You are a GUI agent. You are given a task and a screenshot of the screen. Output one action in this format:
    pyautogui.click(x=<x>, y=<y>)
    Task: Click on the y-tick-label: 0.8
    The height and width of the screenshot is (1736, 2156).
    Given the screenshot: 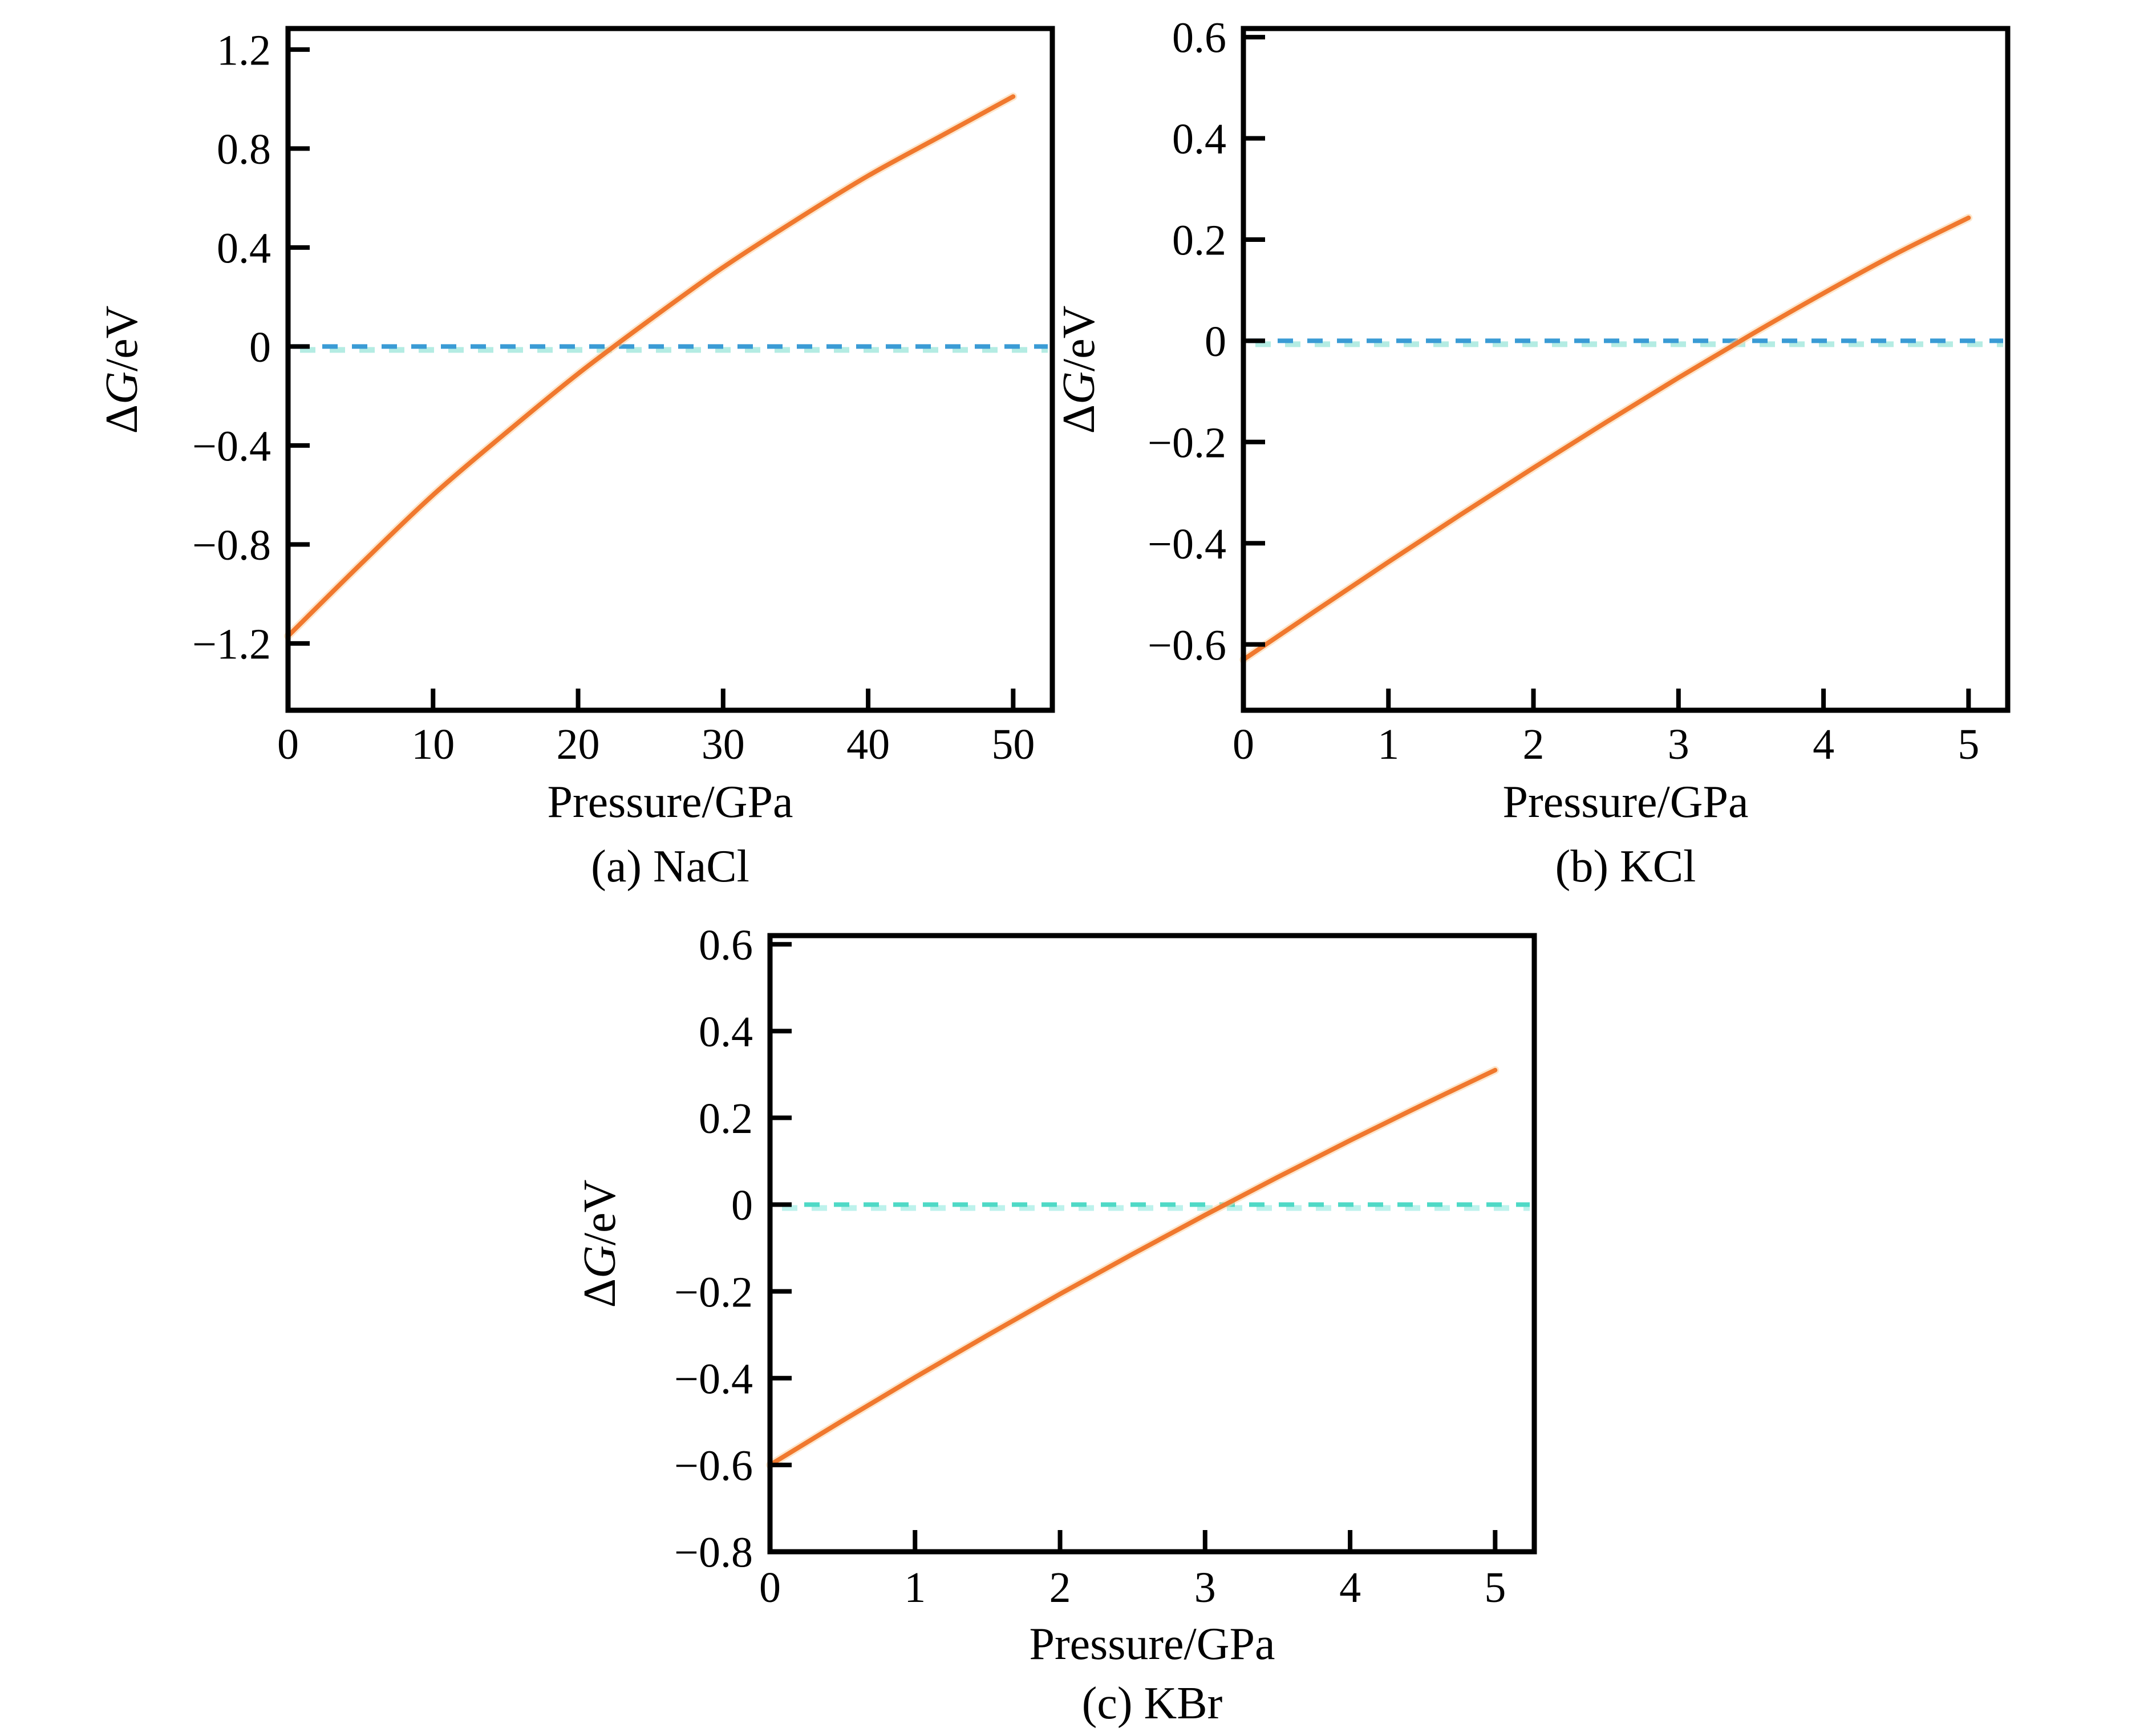 What is the action you would take?
    pyautogui.click(x=244, y=150)
    